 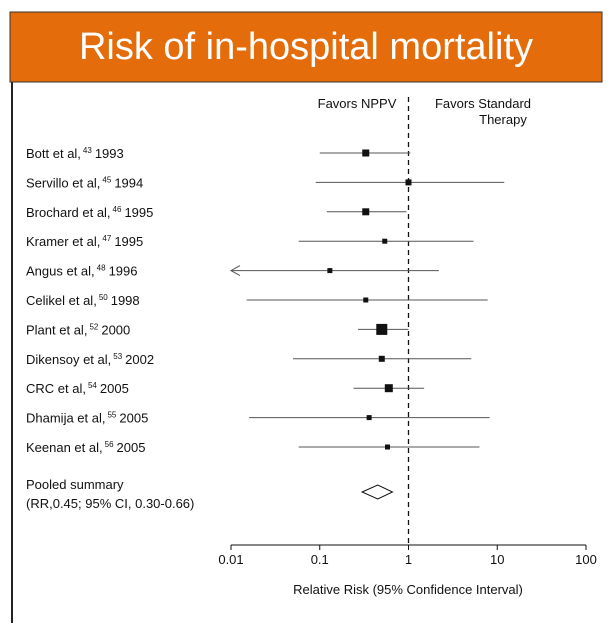 I want to click on study-name: Kramer et al,, so click(x=63, y=241).